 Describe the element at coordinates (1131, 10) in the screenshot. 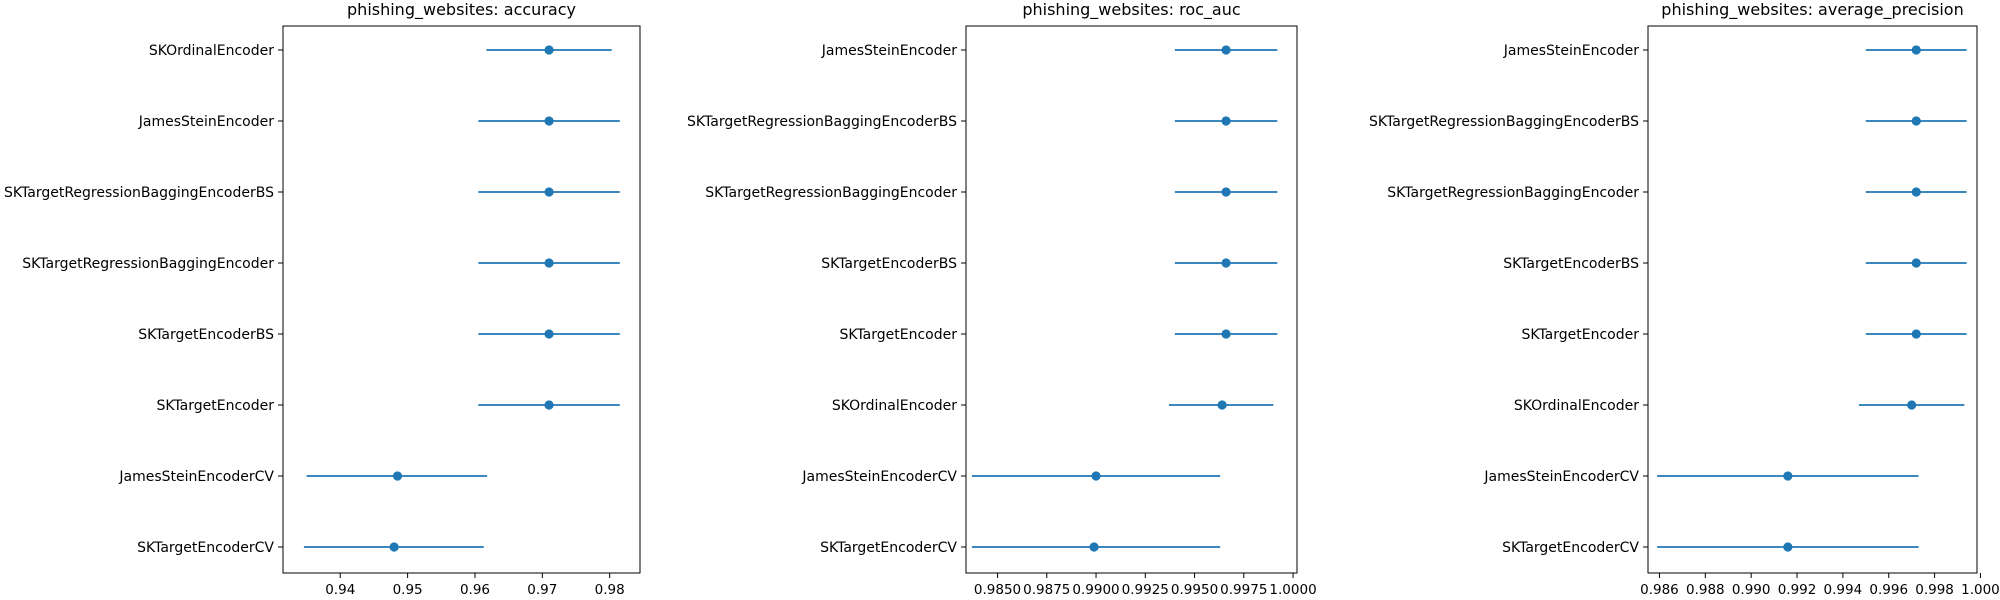

I see `subplot-title: phishing_websites: roc_auc` at that location.